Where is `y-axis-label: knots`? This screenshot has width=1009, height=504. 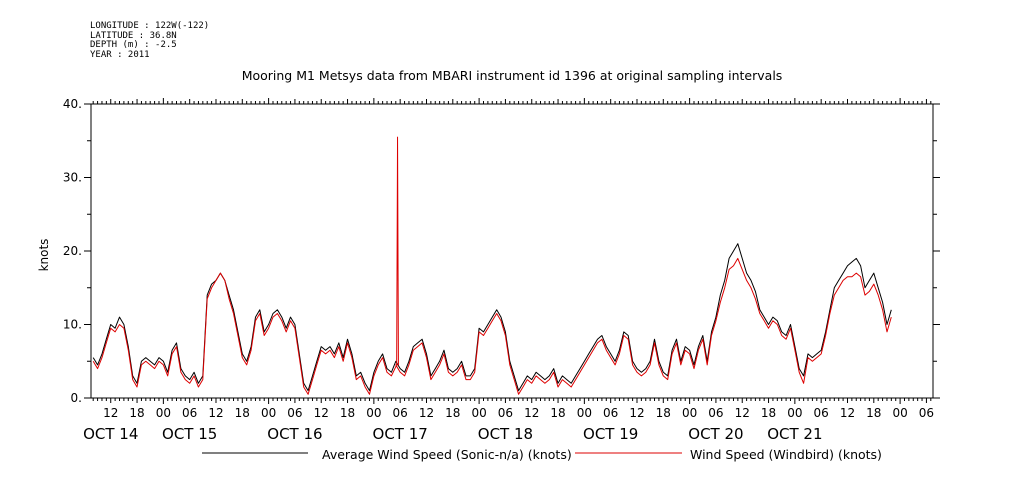 y-axis-label: knots is located at coordinates (44, 255).